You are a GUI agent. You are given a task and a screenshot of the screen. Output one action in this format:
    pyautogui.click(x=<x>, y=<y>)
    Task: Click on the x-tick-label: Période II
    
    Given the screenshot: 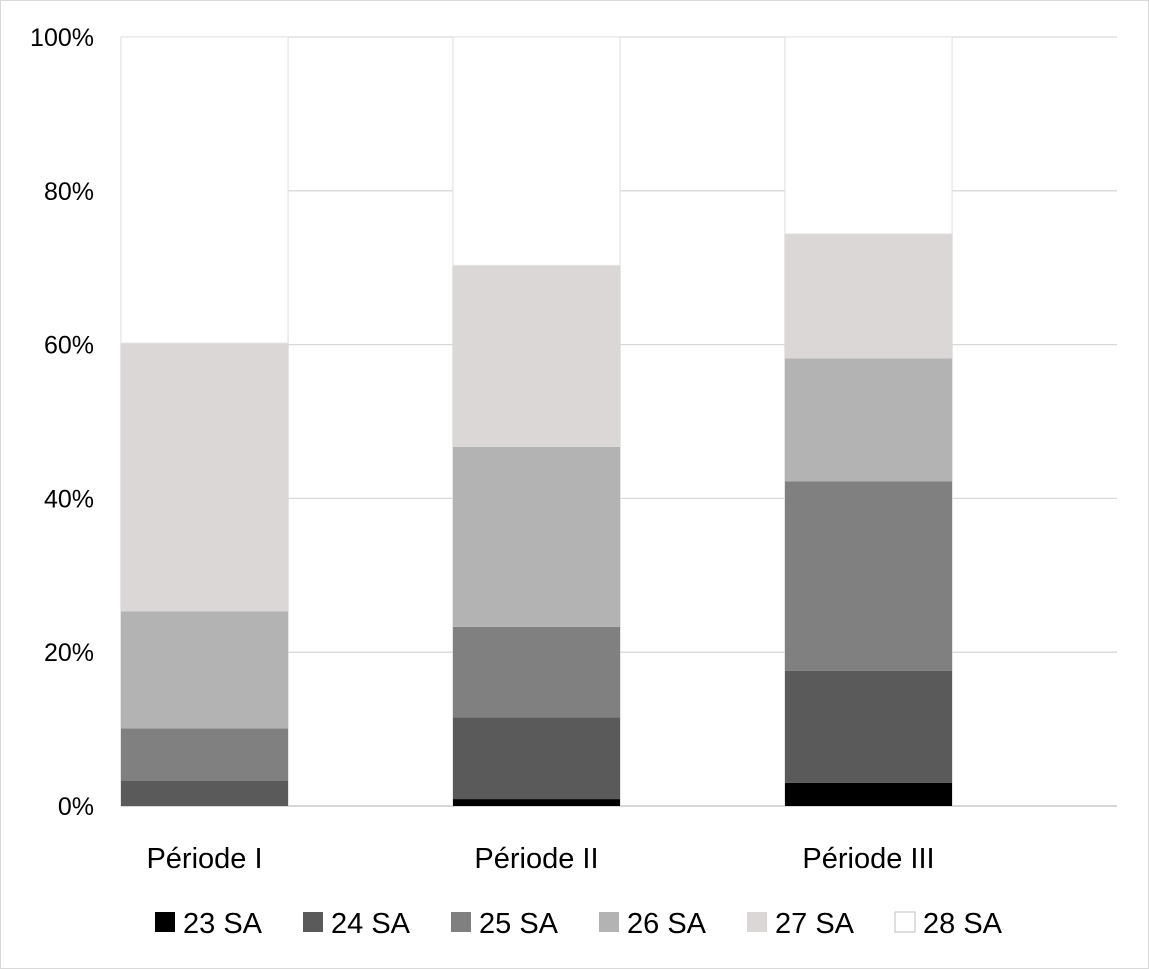 What is the action you would take?
    pyautogui.click(x=536, y=859)
    